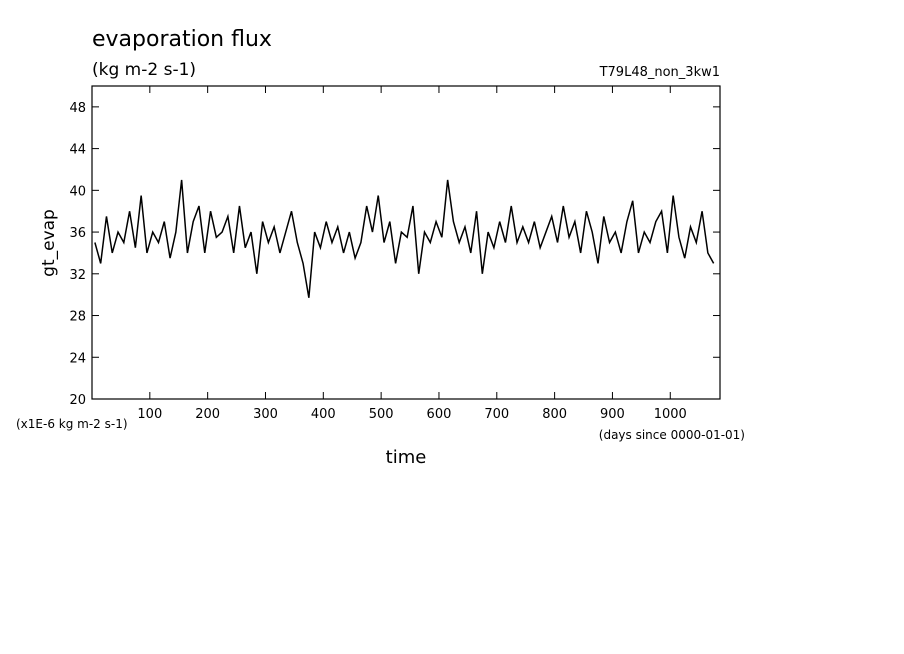 The image size is (904, 654). What do you see at coordinates (77, 233) in the screenshot?
I see `y-tick-label: 36` at bounding box center [77, 233].